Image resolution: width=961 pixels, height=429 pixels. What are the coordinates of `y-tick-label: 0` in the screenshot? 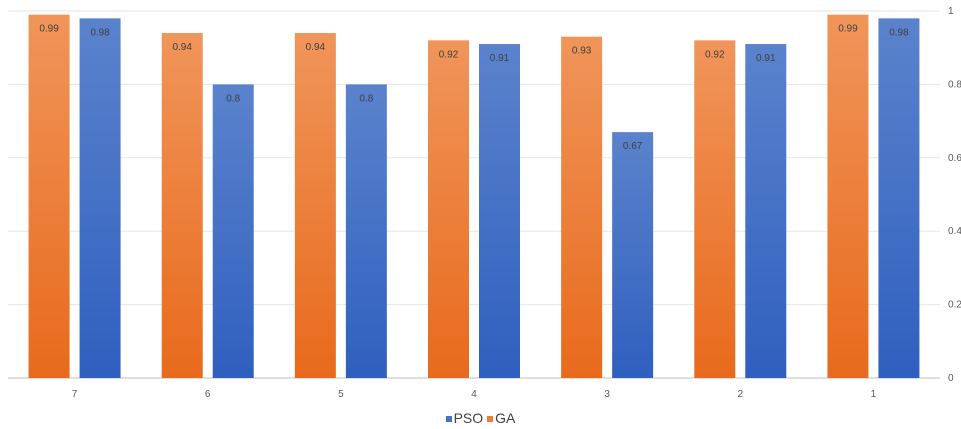 It's located at (951, 378).